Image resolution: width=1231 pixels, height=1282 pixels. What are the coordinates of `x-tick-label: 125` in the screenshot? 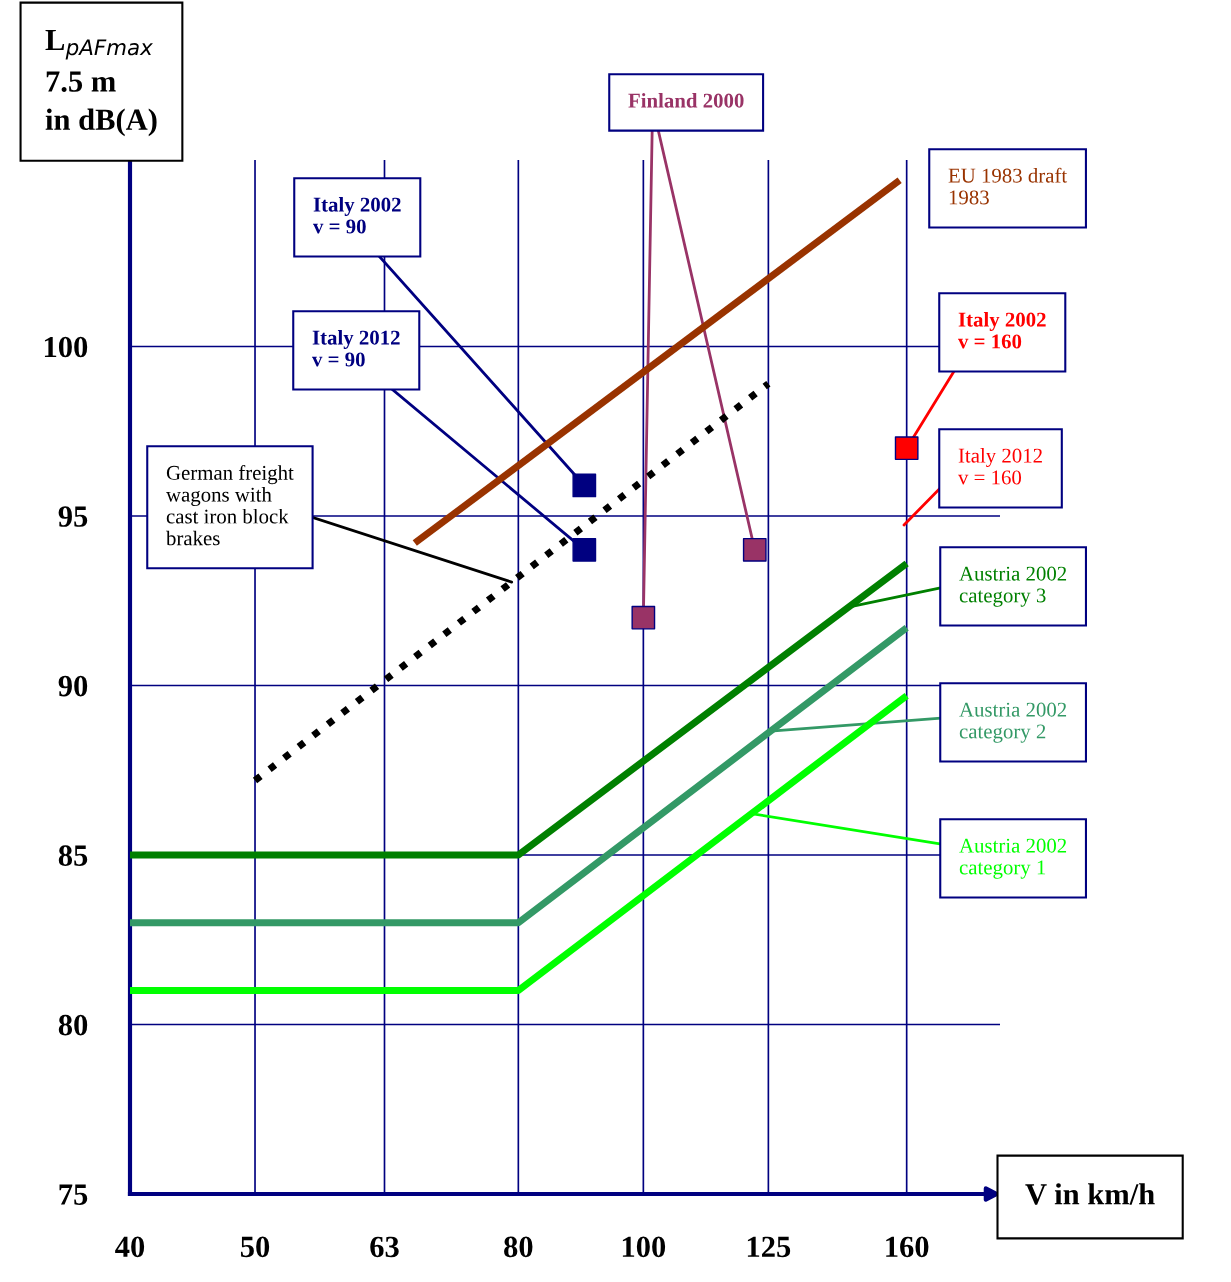 It's located at (769, 1247).